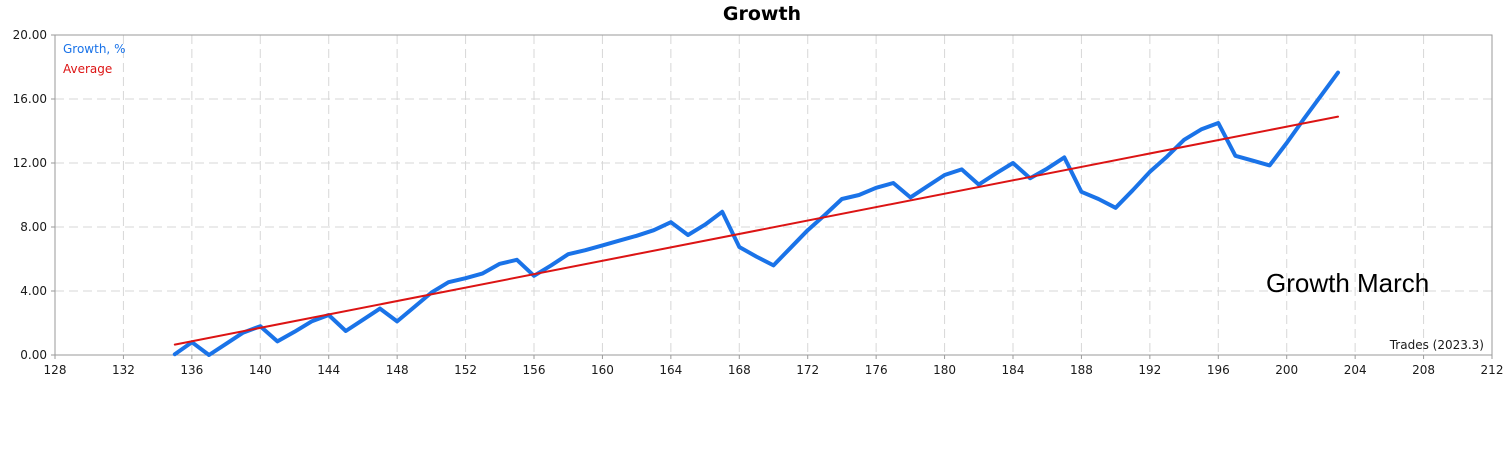 This screenshot has height=449, width=1505. What do you see at coordinates (33, 355) in the screenshot?
I see `y-tick-label: 0.00` at bounding box center [33, 355].